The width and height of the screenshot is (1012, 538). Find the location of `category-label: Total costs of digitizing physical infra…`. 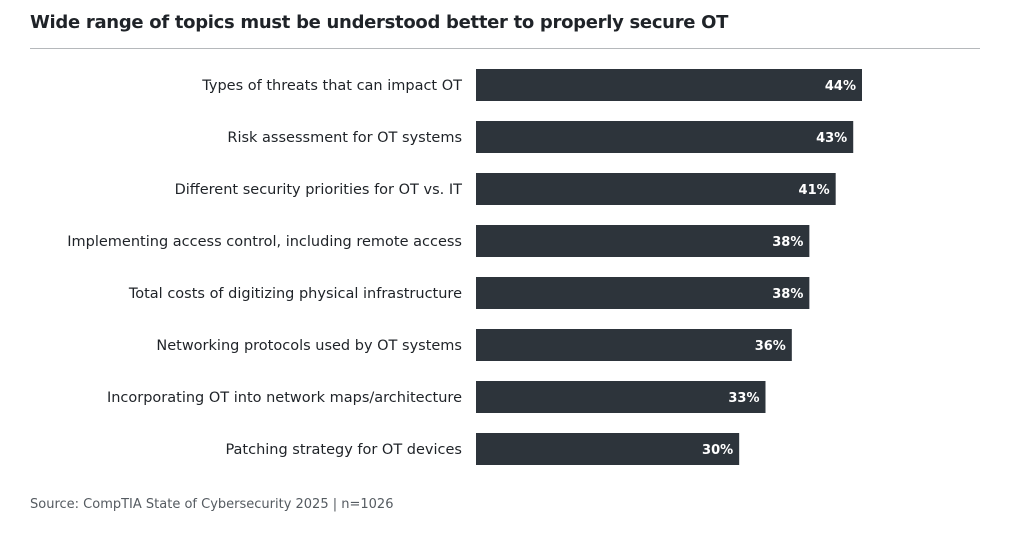

category-label: Total costs of digitizing physical infra… is located at coordinates (295, 294).